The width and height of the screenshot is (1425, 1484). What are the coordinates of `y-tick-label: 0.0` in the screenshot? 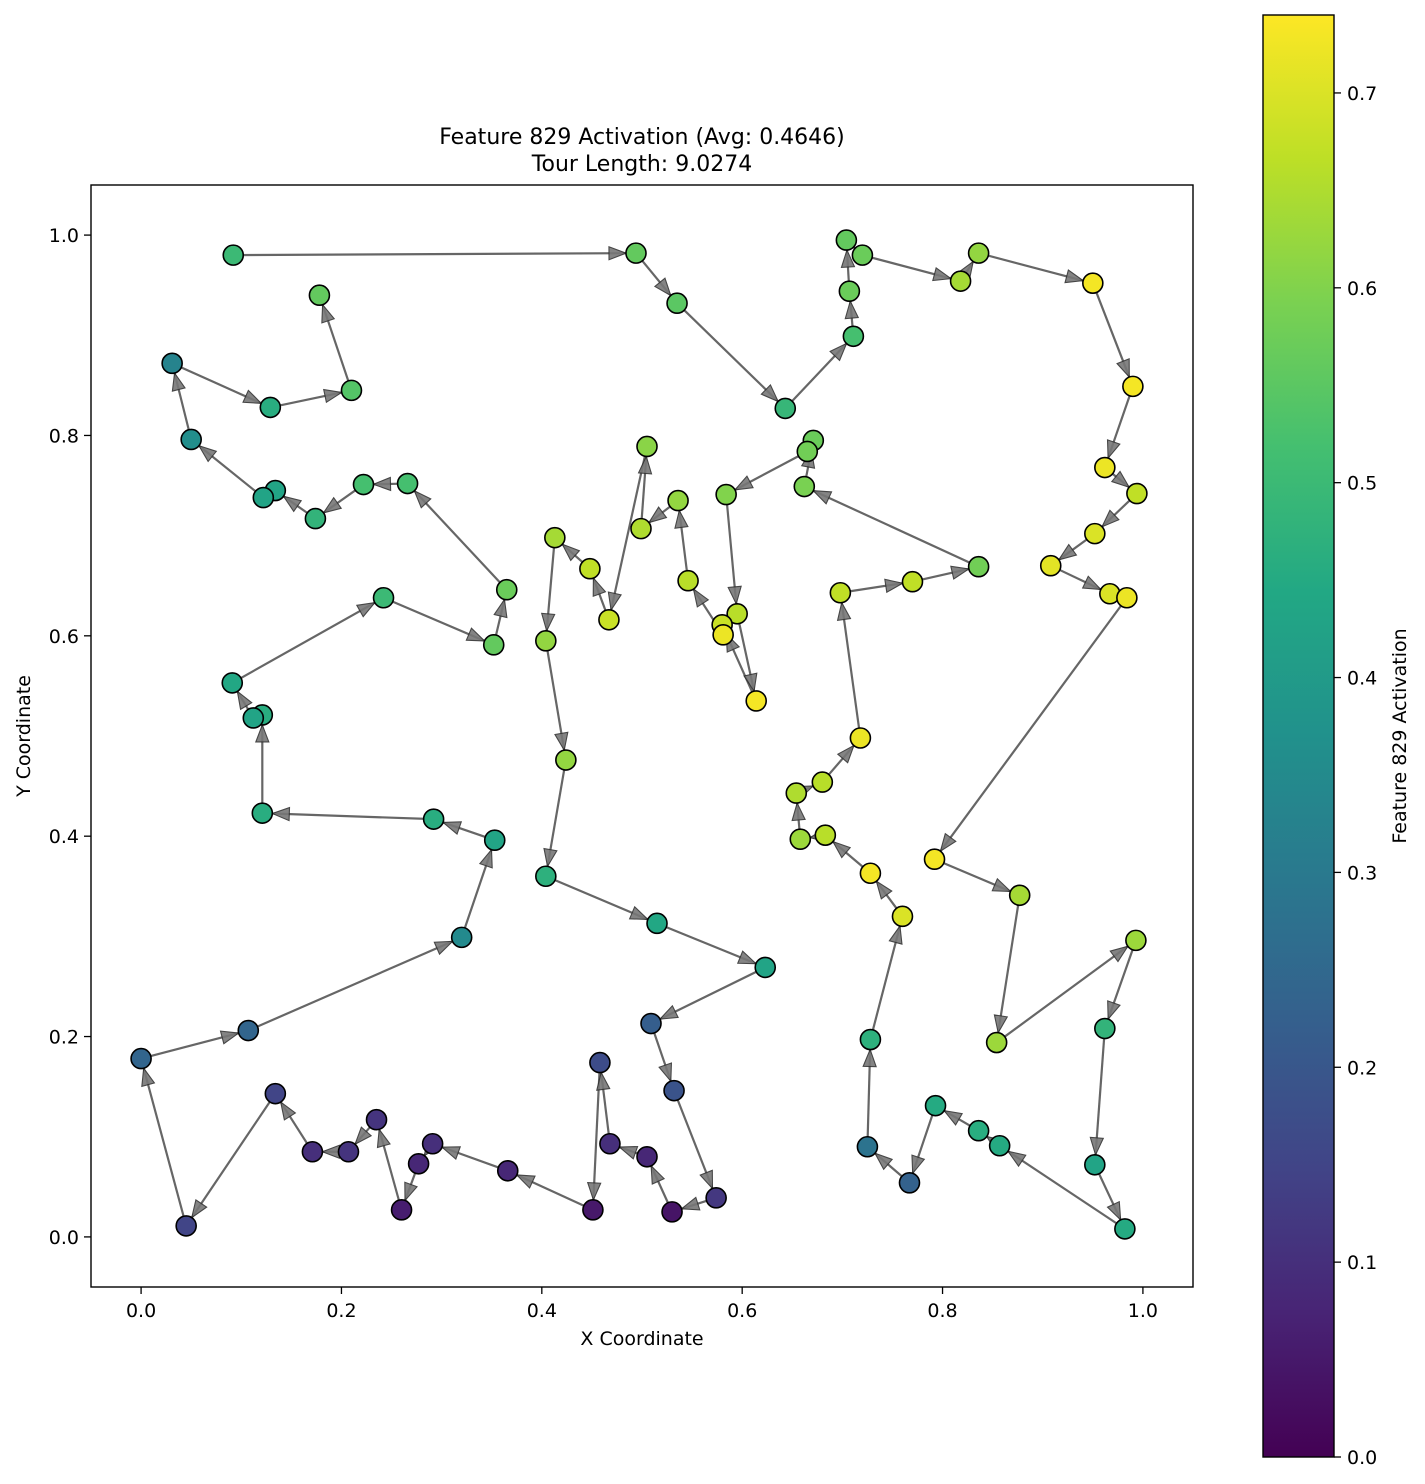 It's located at (64, 1238).